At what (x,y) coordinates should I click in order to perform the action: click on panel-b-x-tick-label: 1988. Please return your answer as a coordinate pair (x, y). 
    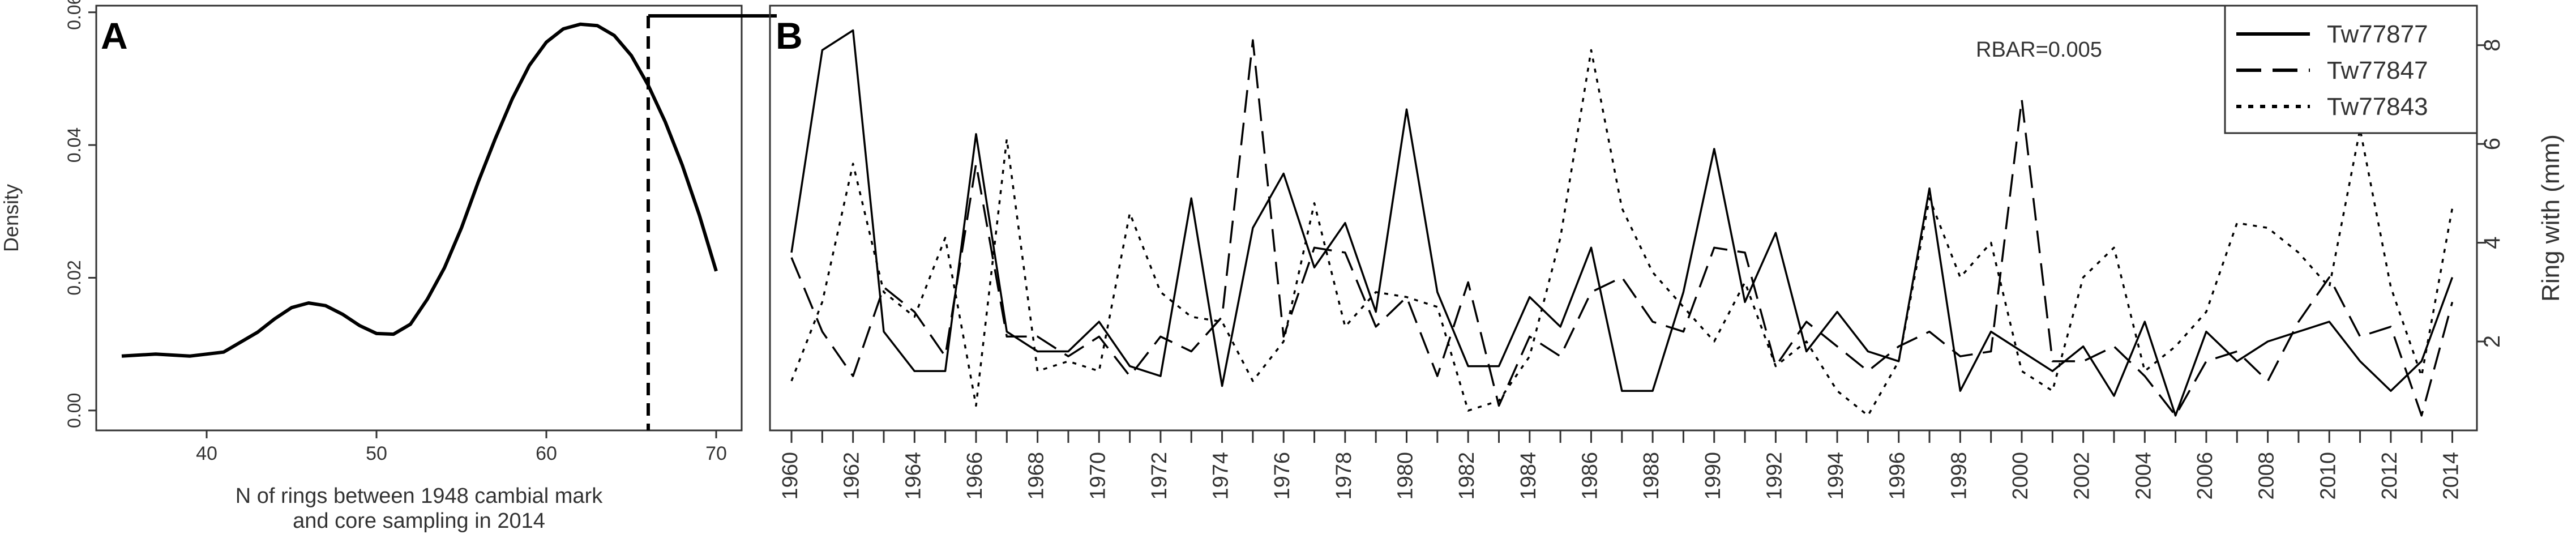
    Looking at the image, I should click on (1651, 476).